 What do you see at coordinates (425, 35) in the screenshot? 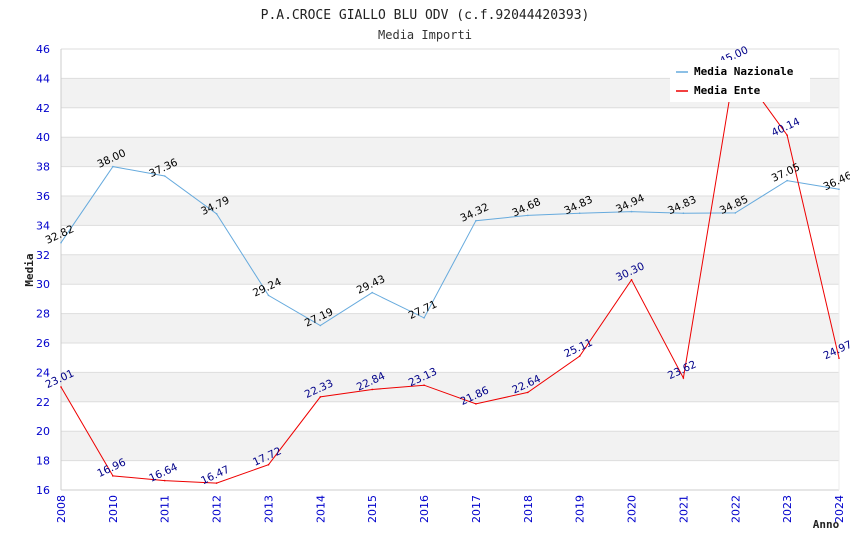
I see `chart-subtitle: Media Importi` at bounding box center [425, 35].